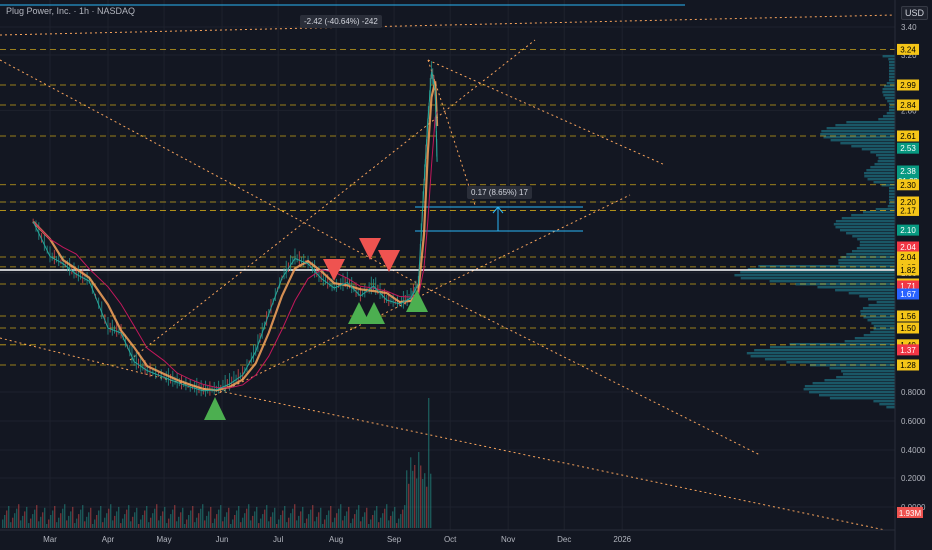  Describe the element at coordinates (915, 13) in the screenshot. I see `currency-button: USD` at that location.